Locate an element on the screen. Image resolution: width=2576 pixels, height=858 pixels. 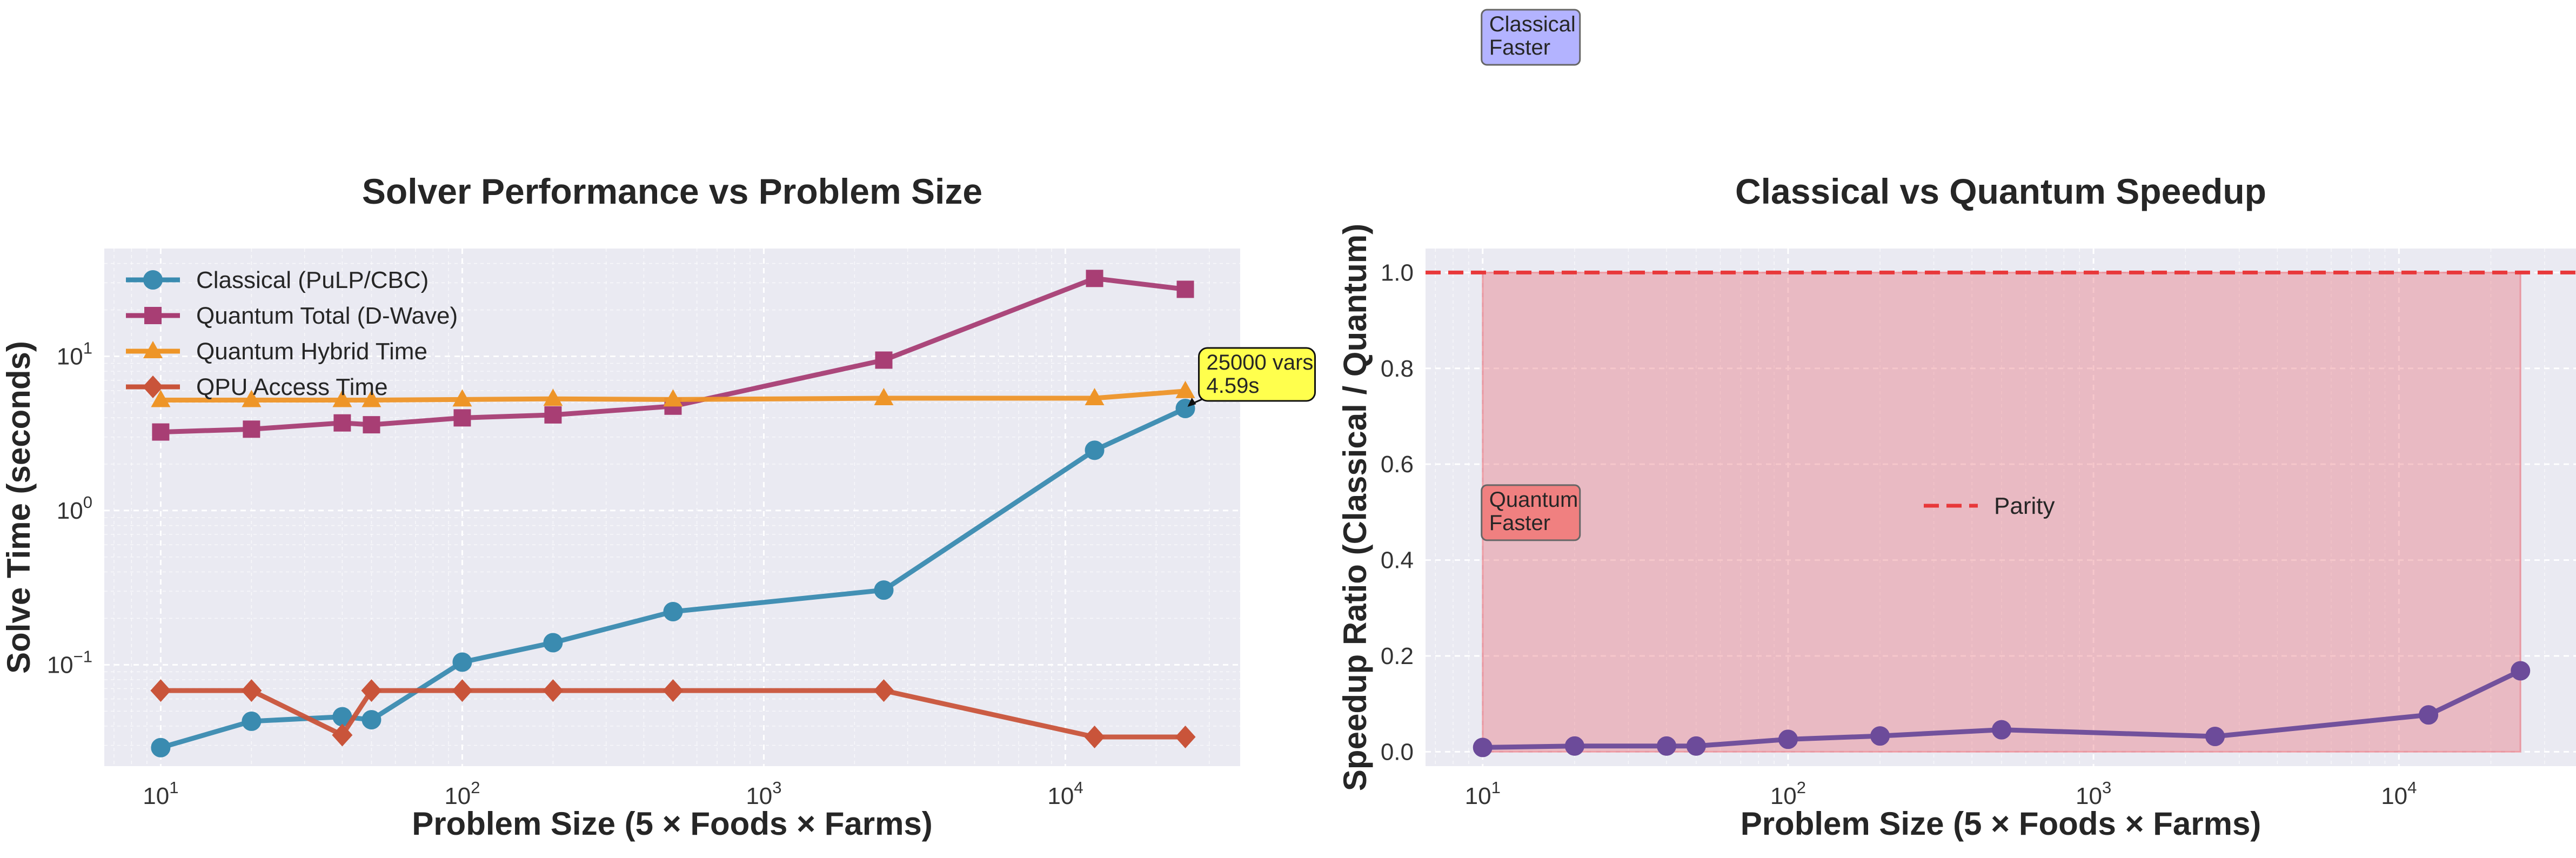
y-tick-label: 0.8 is located at coordinates (1397, 369).